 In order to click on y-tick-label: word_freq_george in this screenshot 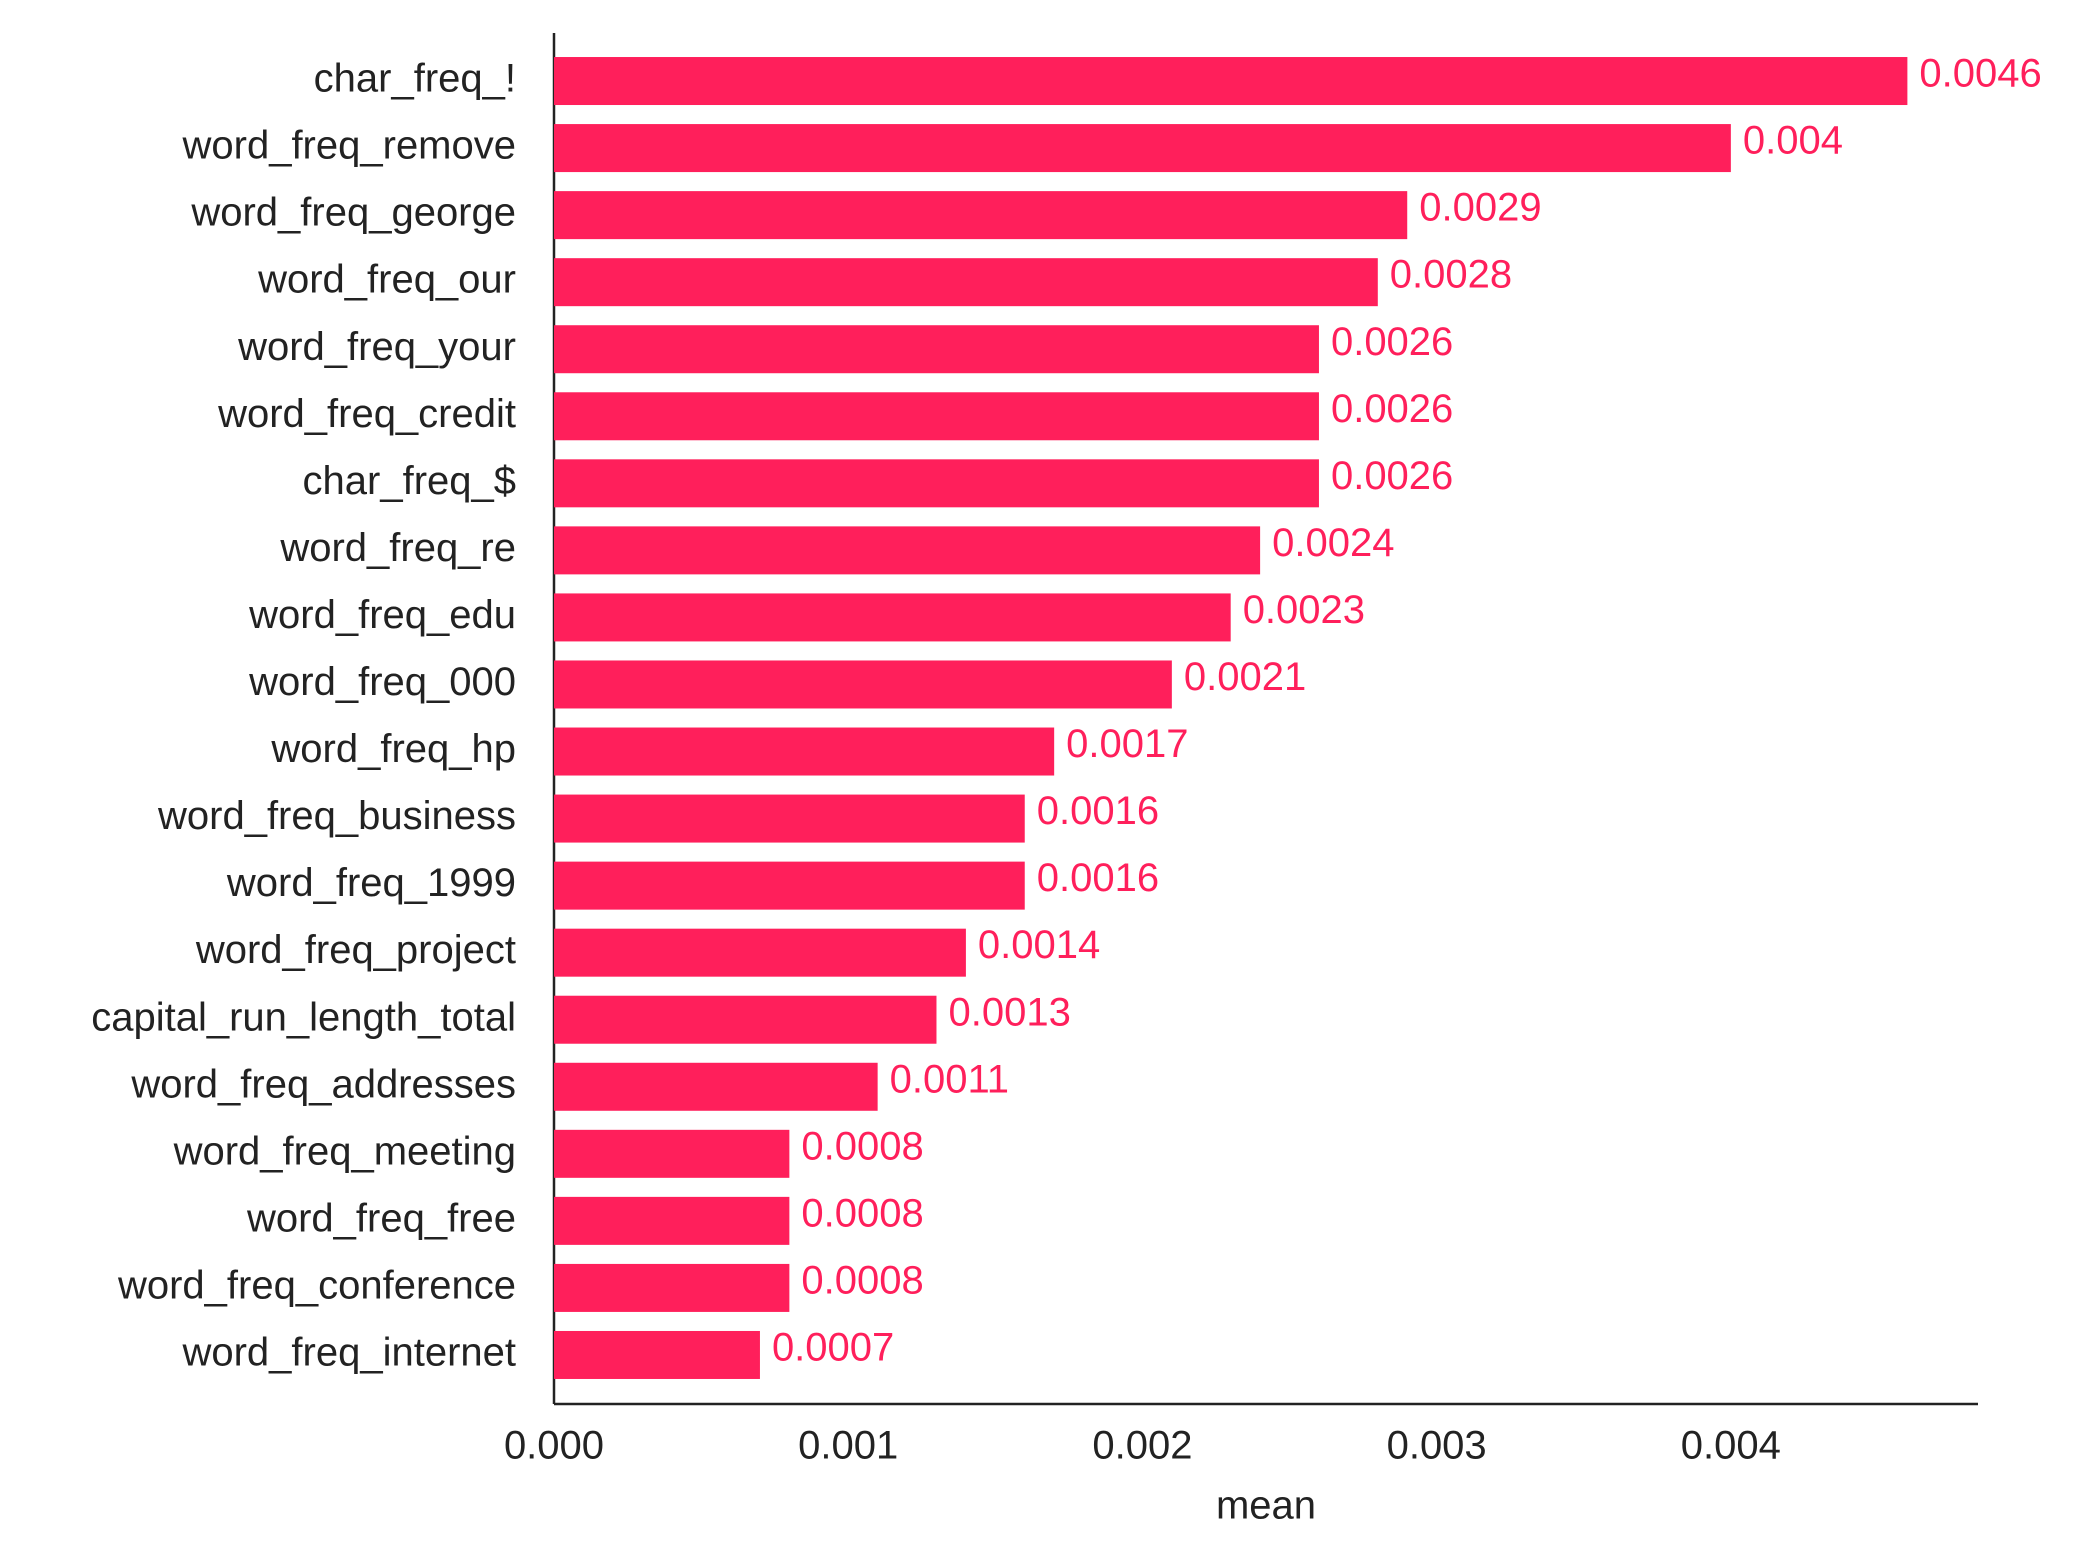, I will do `click(353, 213)`.